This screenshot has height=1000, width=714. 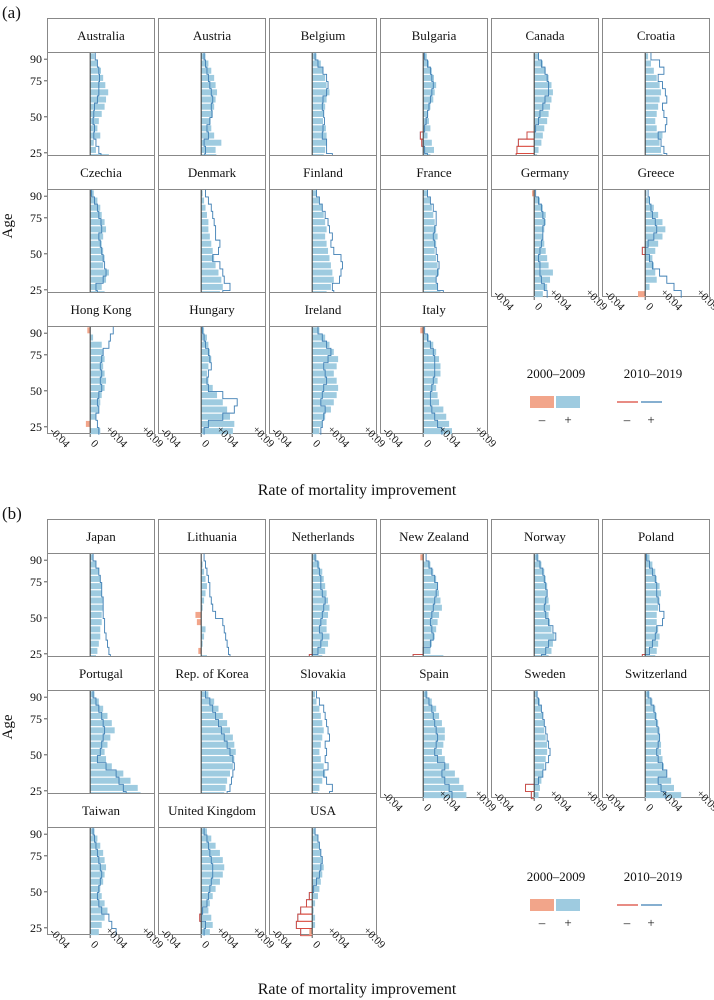 I want to click on panel-label: (b), so click(x=12, y=513).